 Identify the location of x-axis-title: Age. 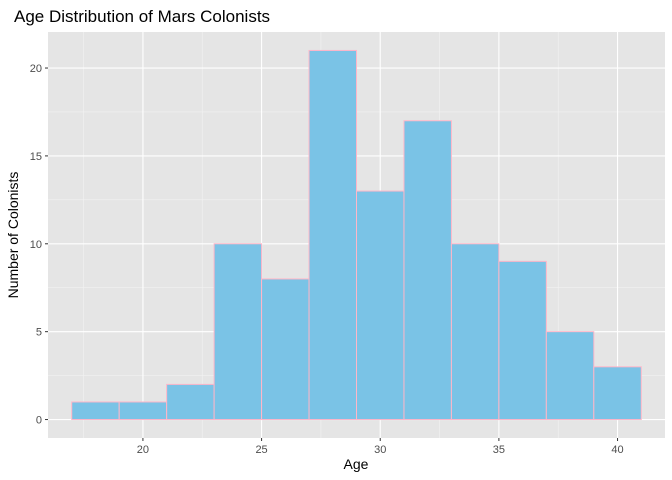
(356, 464).